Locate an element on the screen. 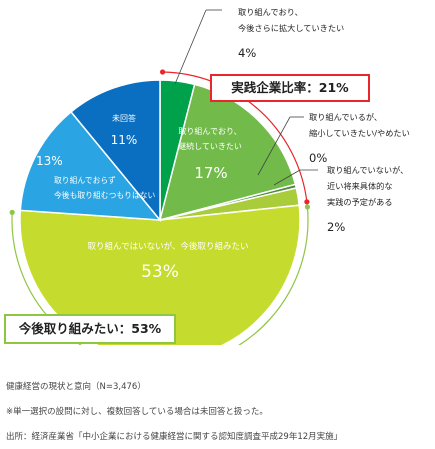 The image size is (435, 449). practice-arc is located at coordinates (235, 136).